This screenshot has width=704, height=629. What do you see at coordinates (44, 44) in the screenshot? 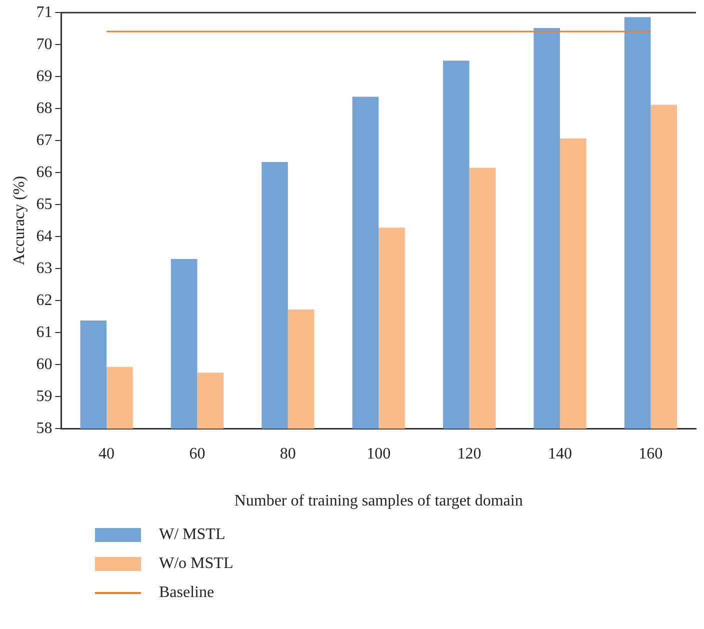
I see `y-tick-label: 70` at bounding box center [44, 44].